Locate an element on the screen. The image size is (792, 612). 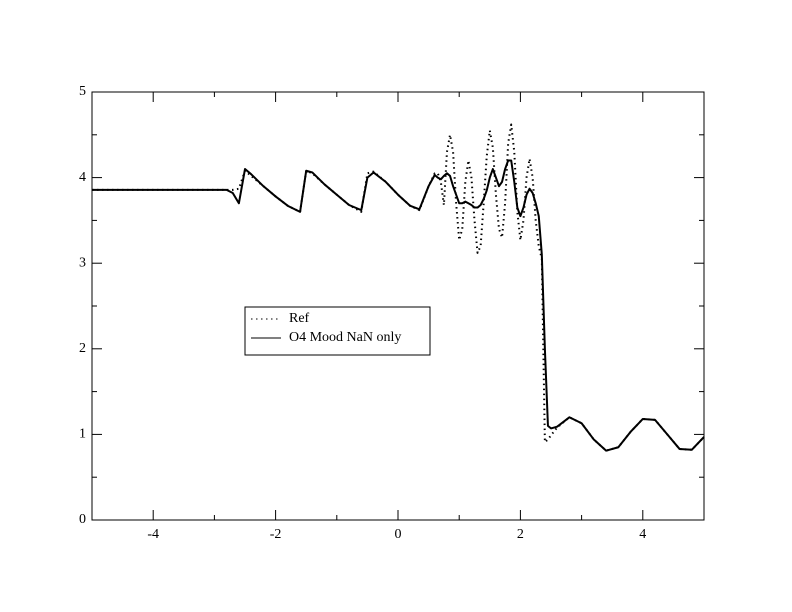
legend-box is located at coordinates (337, 331).